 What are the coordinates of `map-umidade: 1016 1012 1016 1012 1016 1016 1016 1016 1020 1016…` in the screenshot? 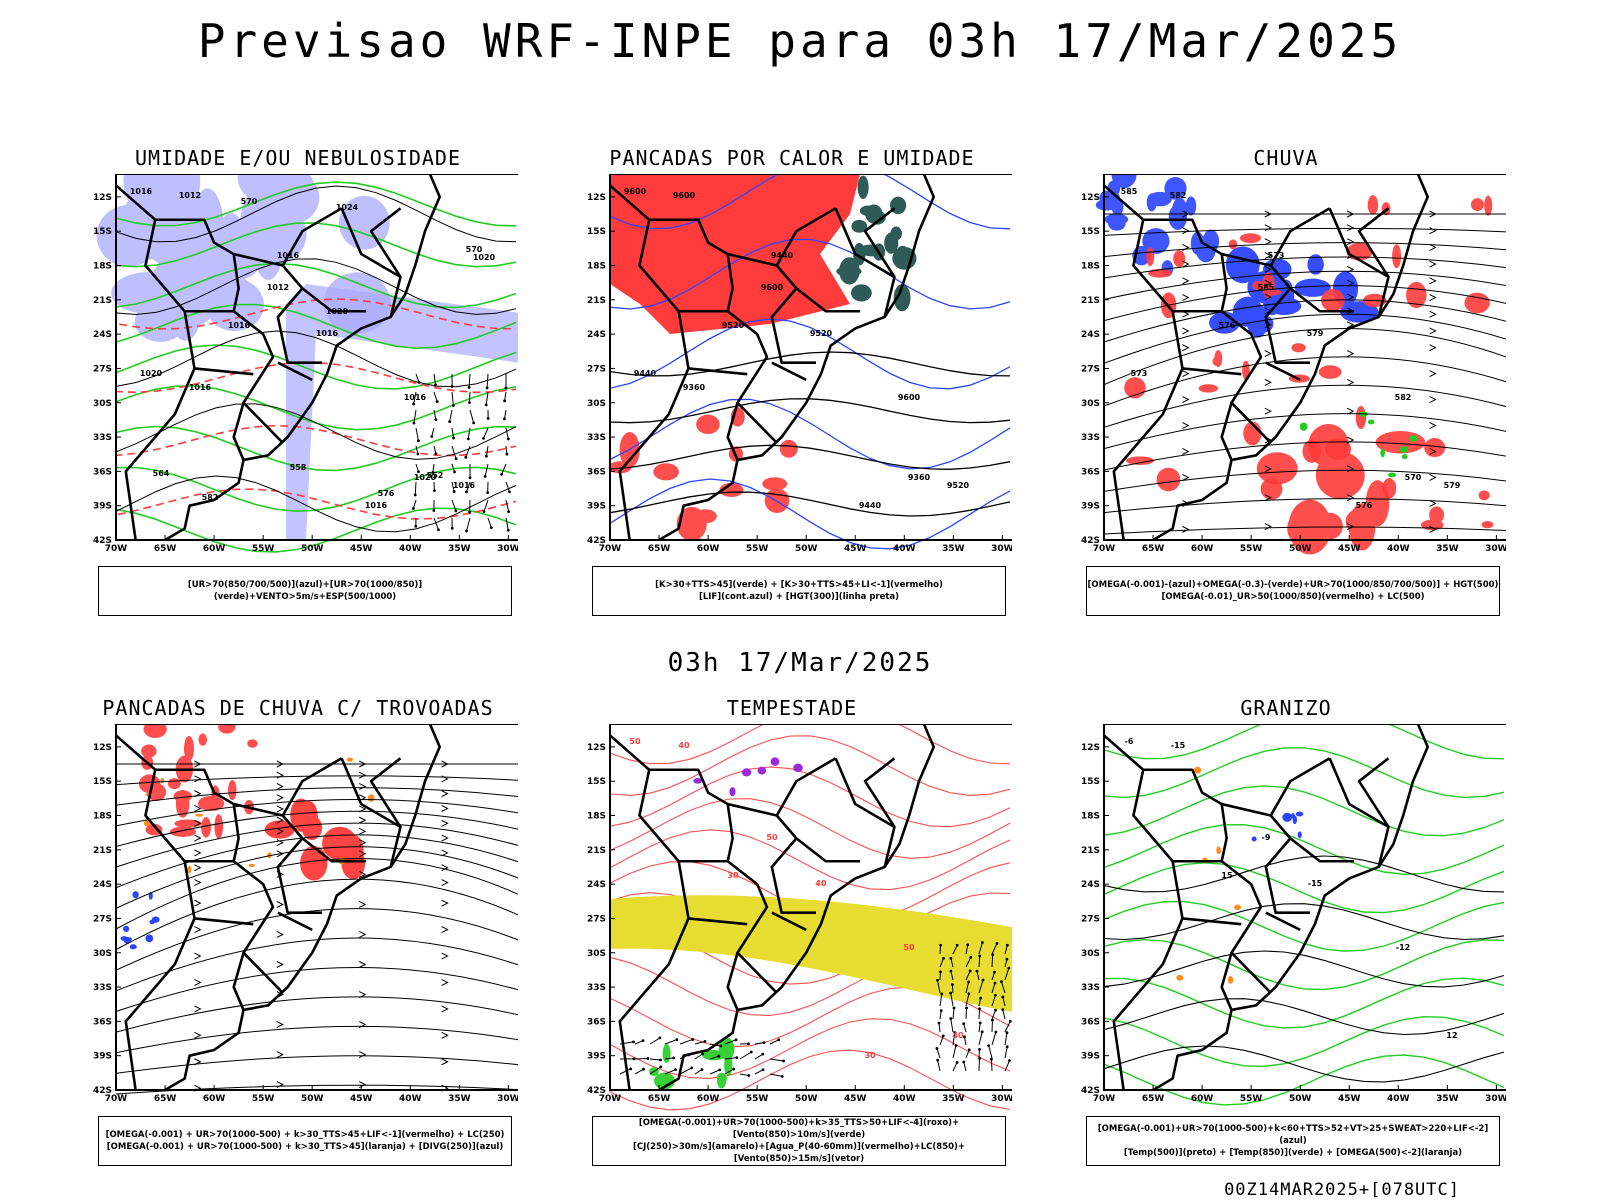 It's located at (298, 368).